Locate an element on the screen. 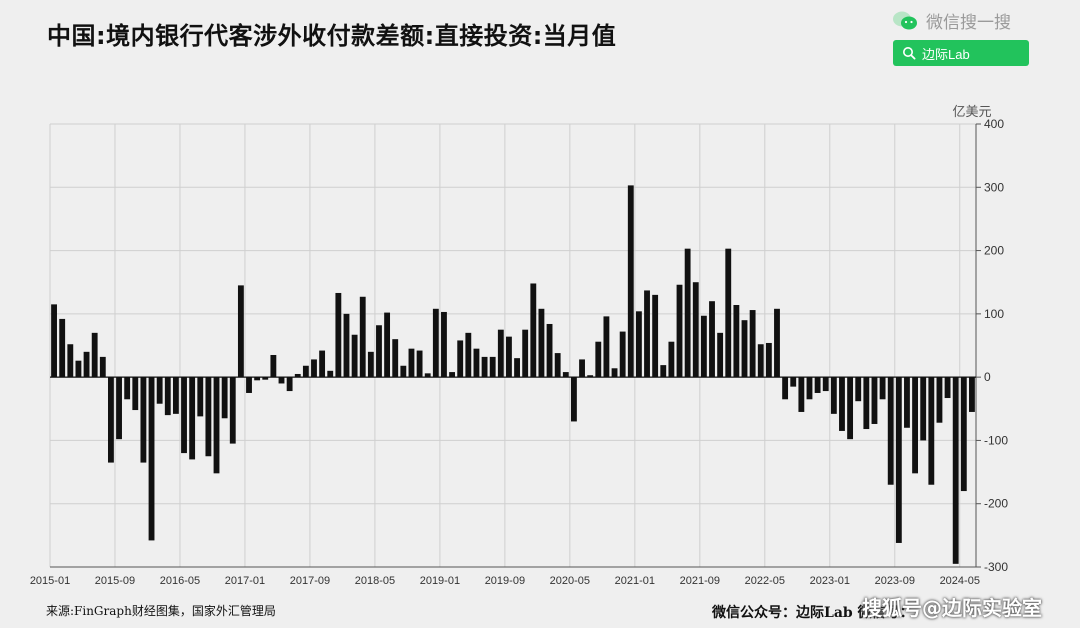 The height and width of the screenshot is (628, 1080). x-tick-label: 2021-01 is located at coordinates (635, 581).